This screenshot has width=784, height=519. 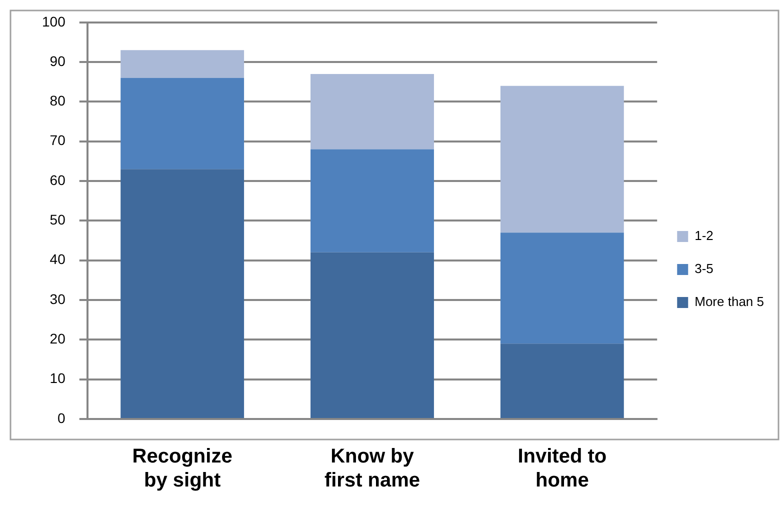 I want to click on y-tick-label: 20, so click(x=58, y=338).